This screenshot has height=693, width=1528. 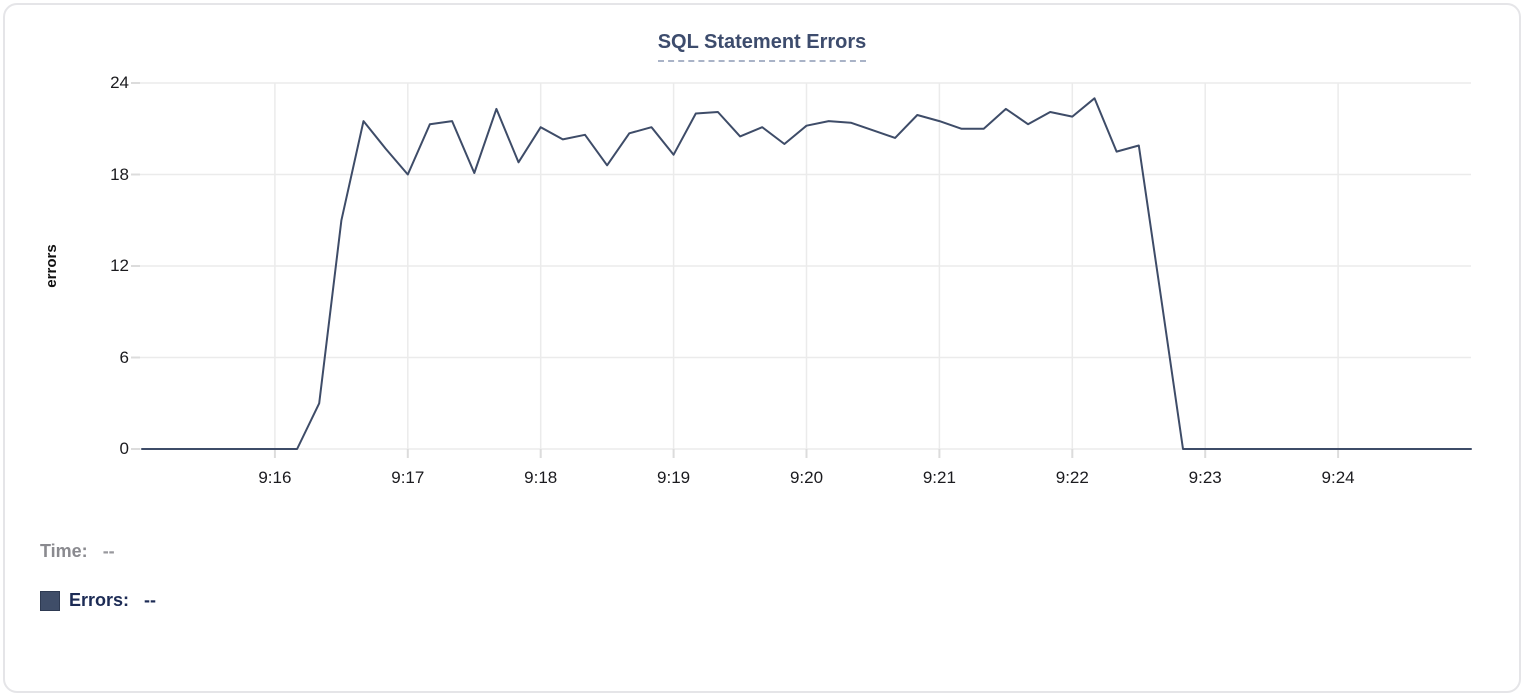 I want to click on y-axis-title: errors, so click(x=51, y=266).